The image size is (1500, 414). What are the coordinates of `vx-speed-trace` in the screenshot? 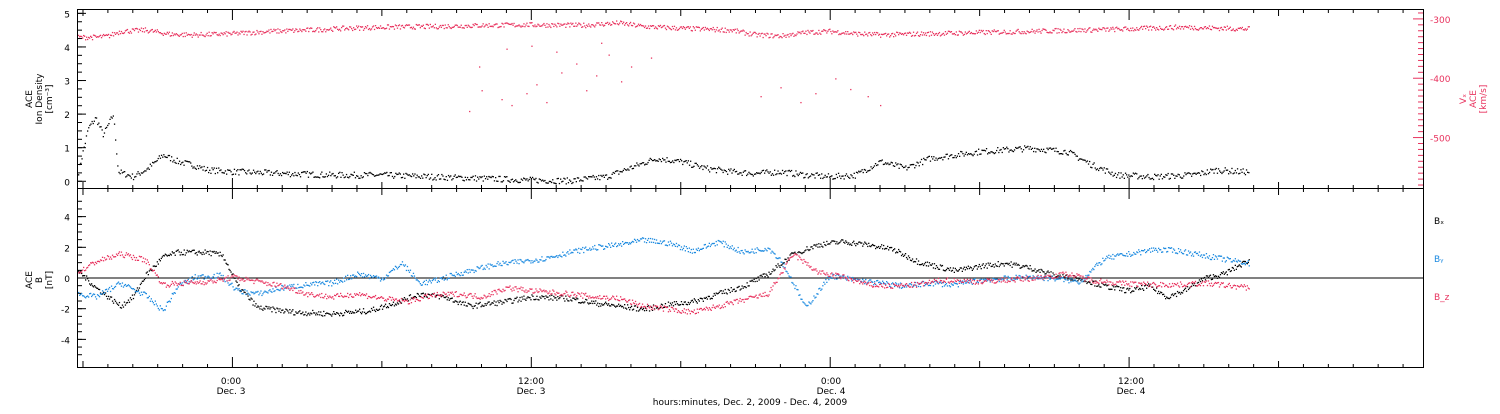 It's located at (664, 30).